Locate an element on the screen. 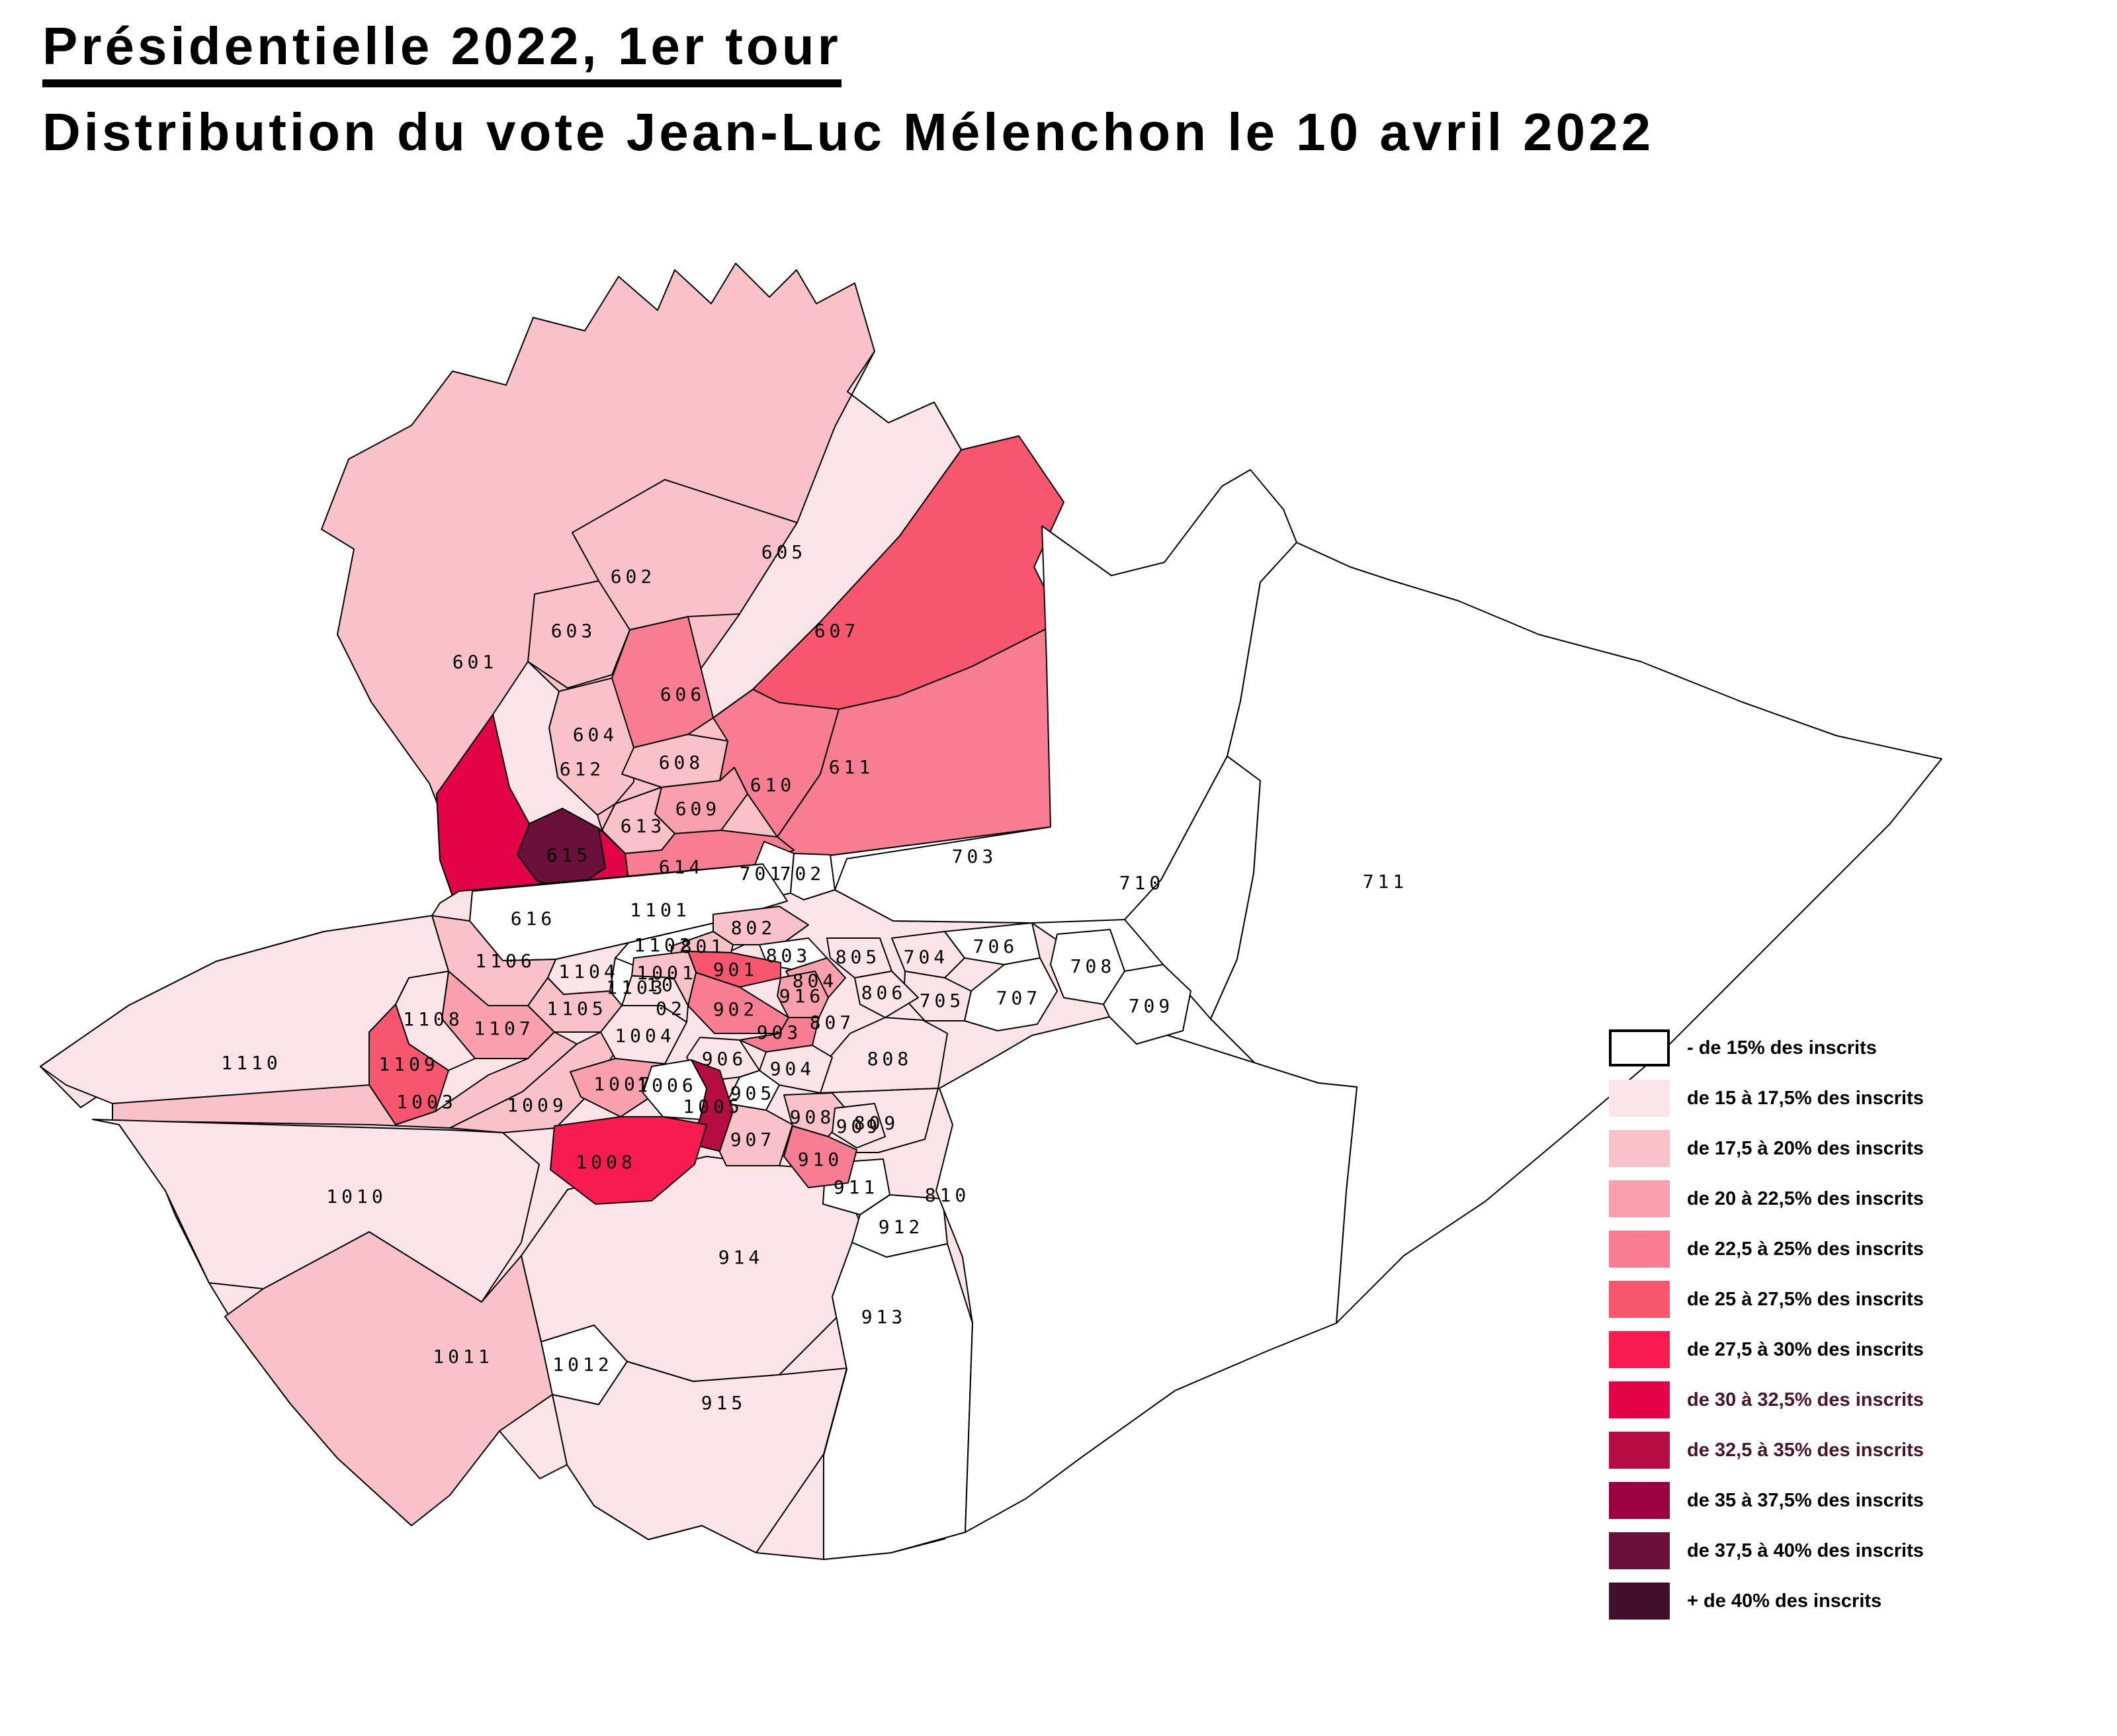 The width and height of the screenshot is (2117, 1736). district-label-602: 602 is located at coordinates (634, 576).